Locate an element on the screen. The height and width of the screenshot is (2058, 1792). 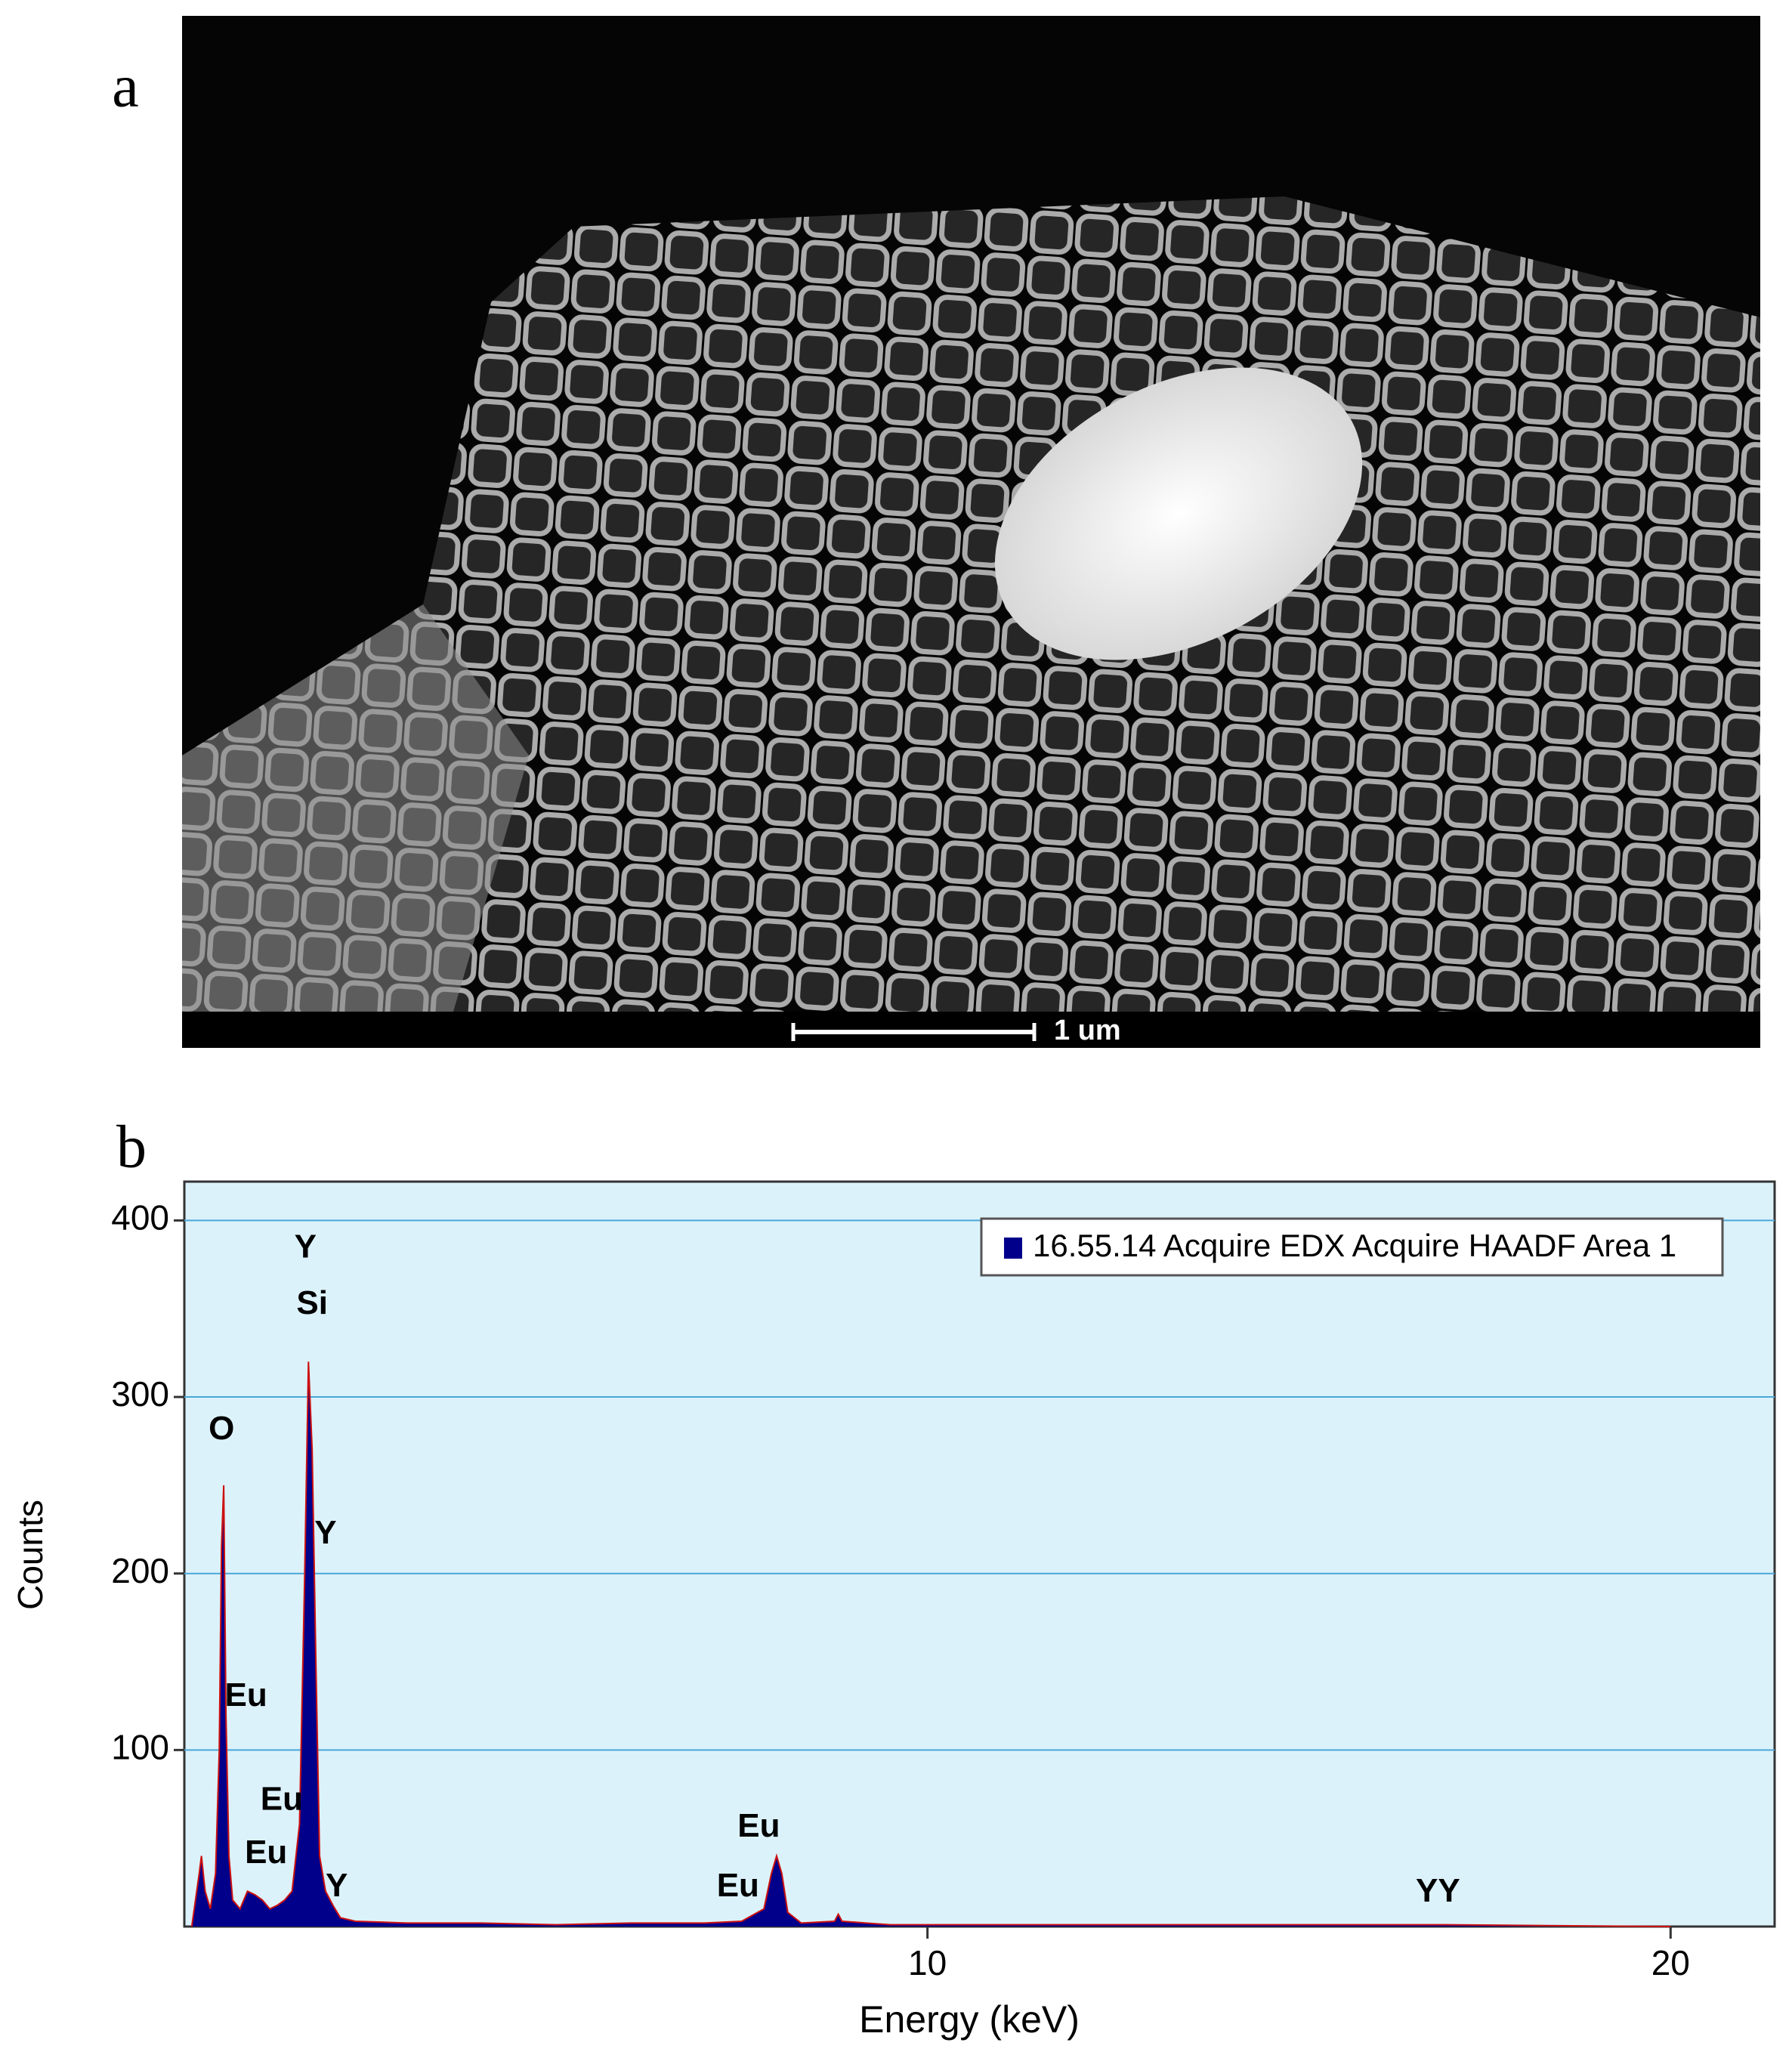
y-tick-label: 400 is located at coordinates (140, 1218).